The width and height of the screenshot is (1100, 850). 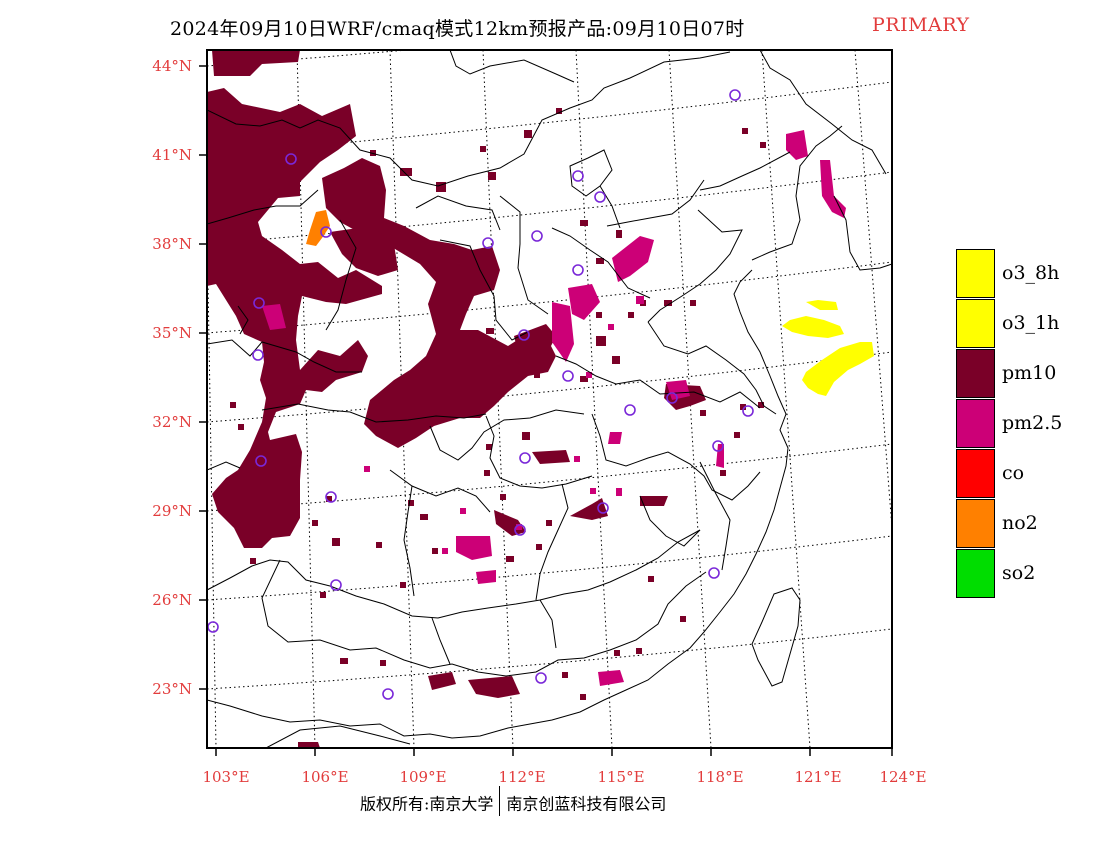 I want to click on title-main: 2024年09月10日WRF/cmaq模式12km预报产品:09月10日07时, so click(x=457, y=29).